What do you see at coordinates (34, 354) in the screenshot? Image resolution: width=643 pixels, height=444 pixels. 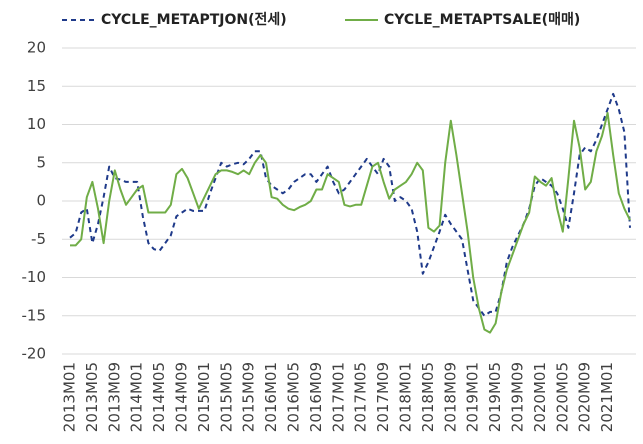 I see `y-tick-label: -20` at bounding box center [34, 354].